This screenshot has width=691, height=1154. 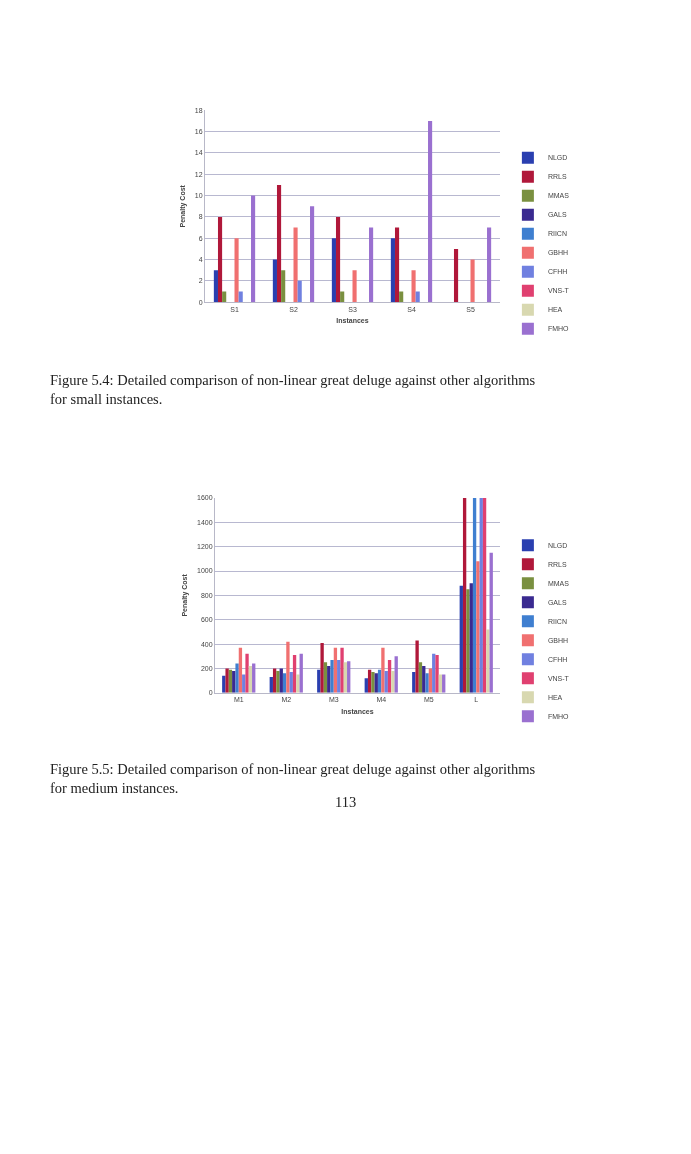 What do you see at coordinates (293, 389) in the screenshot?
I see `caption: Figure 5.4: Detailed comparison of non-linear great deluge against other algorithms for small instances.` at bounding box center [293, 389].